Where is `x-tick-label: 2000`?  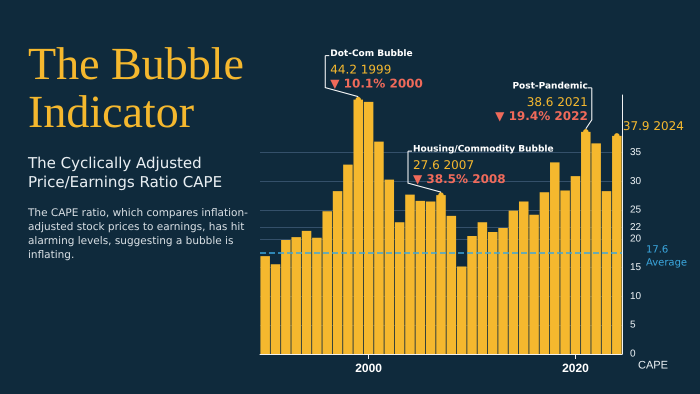 x-tick-label: 2000 is located at coordinates (368, 368).